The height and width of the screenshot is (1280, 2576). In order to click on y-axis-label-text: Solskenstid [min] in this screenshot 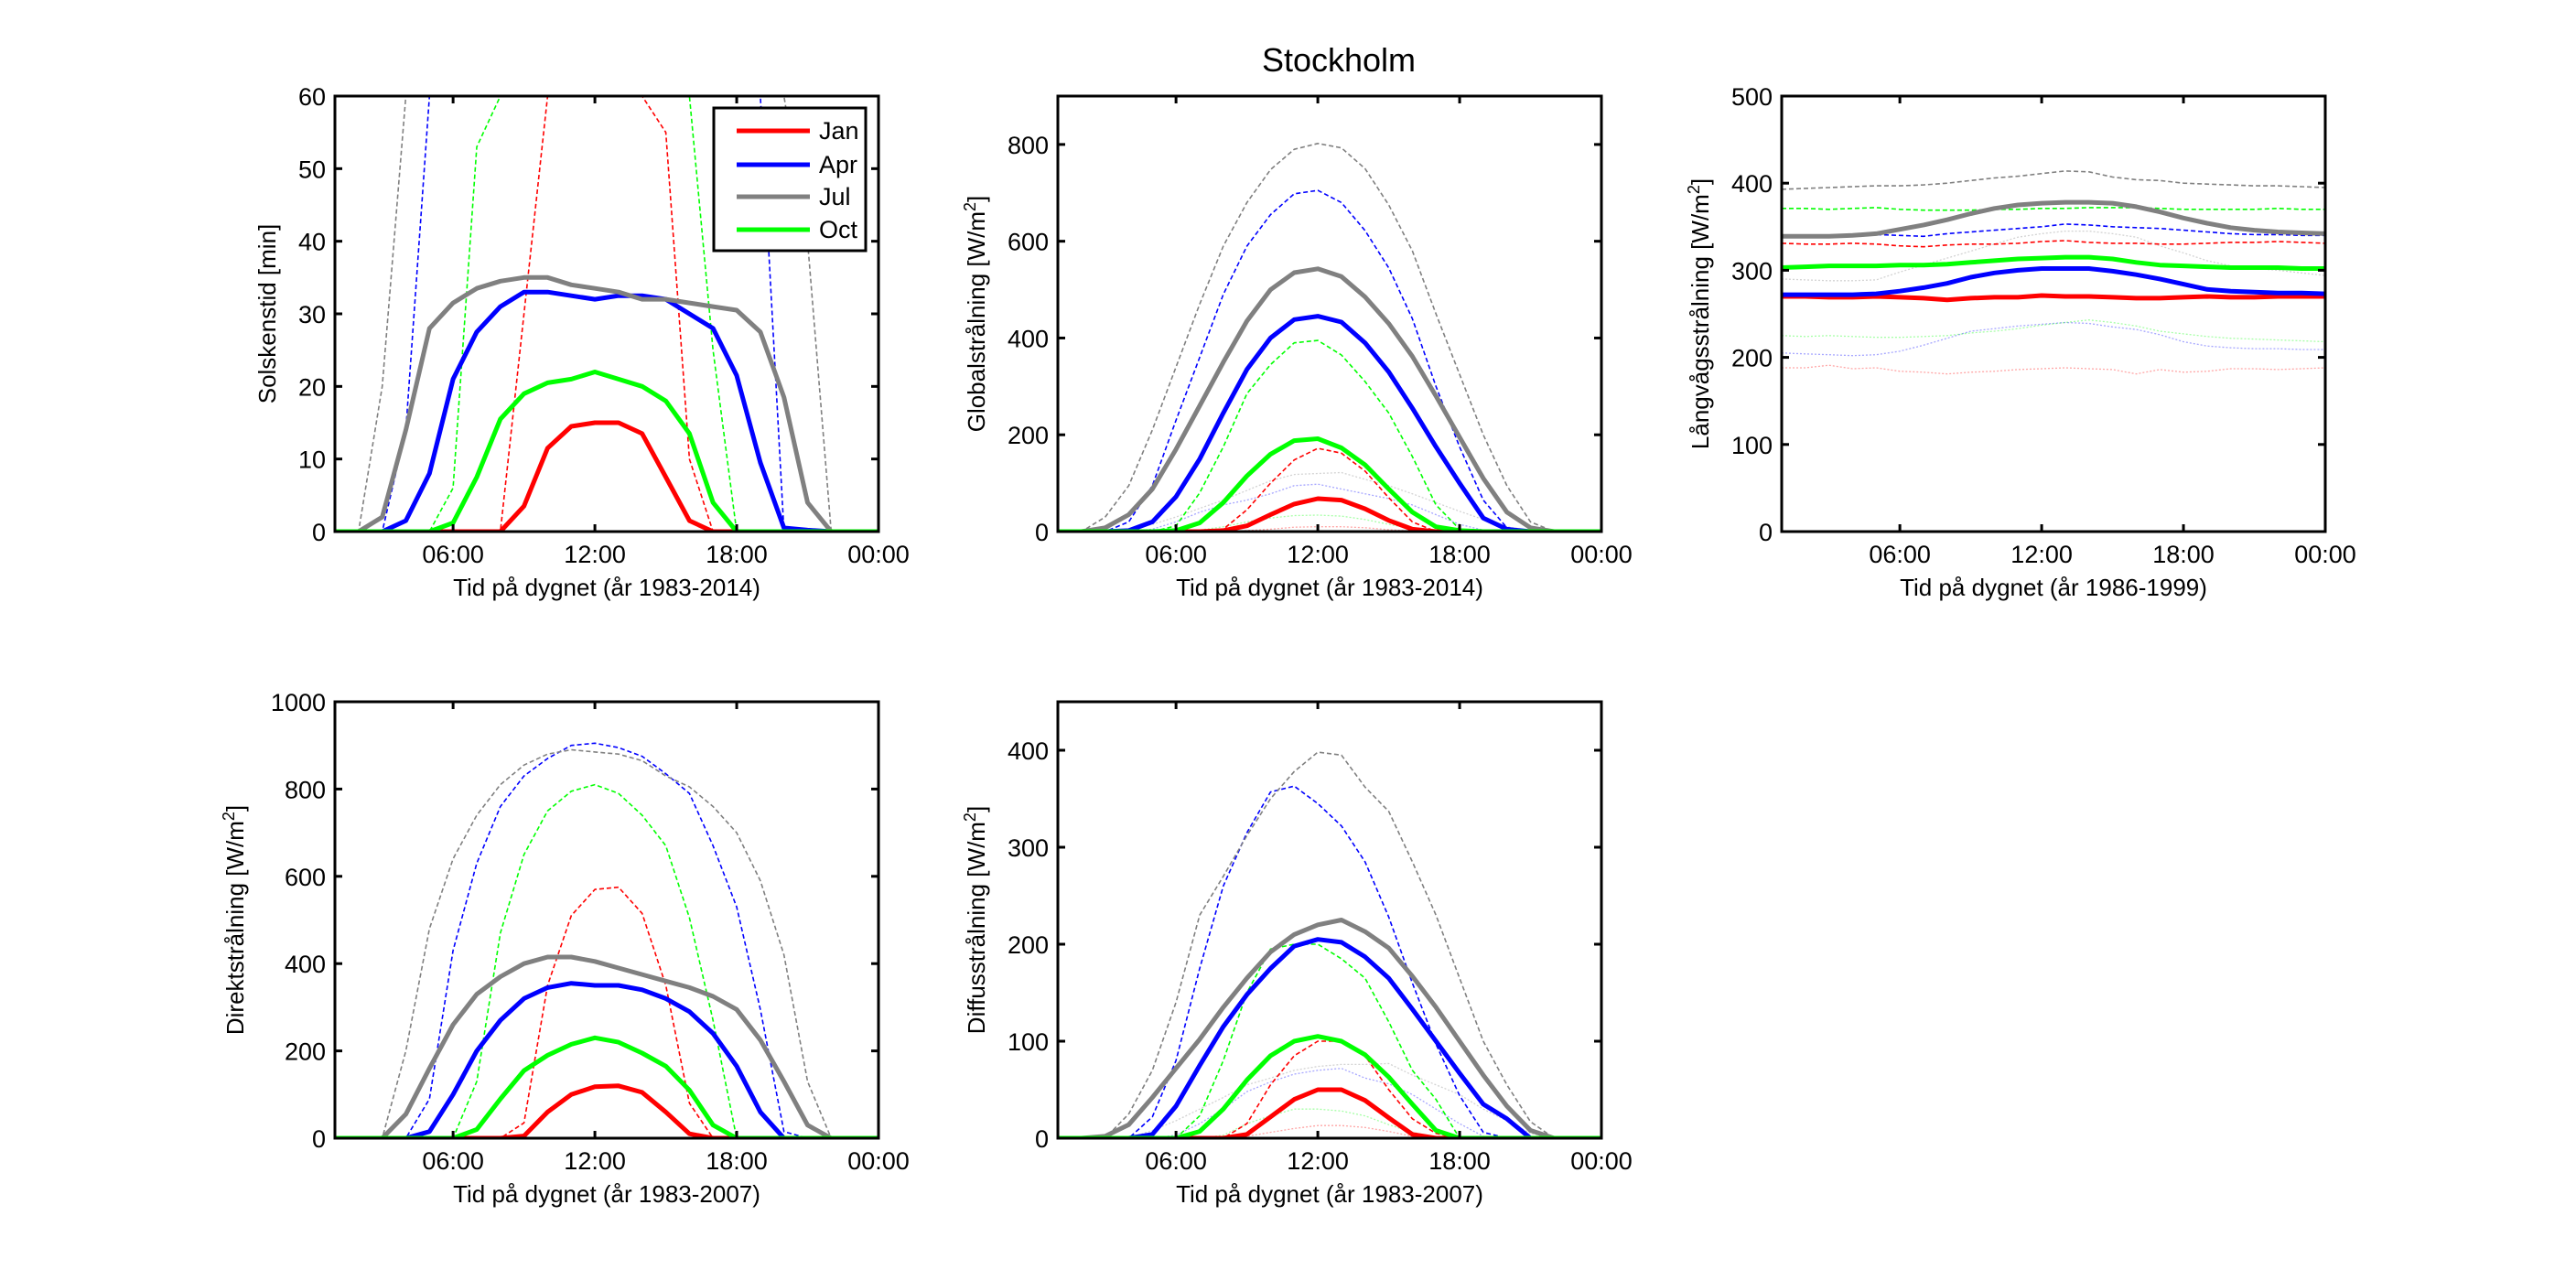, I will do `click(267, 314)`.